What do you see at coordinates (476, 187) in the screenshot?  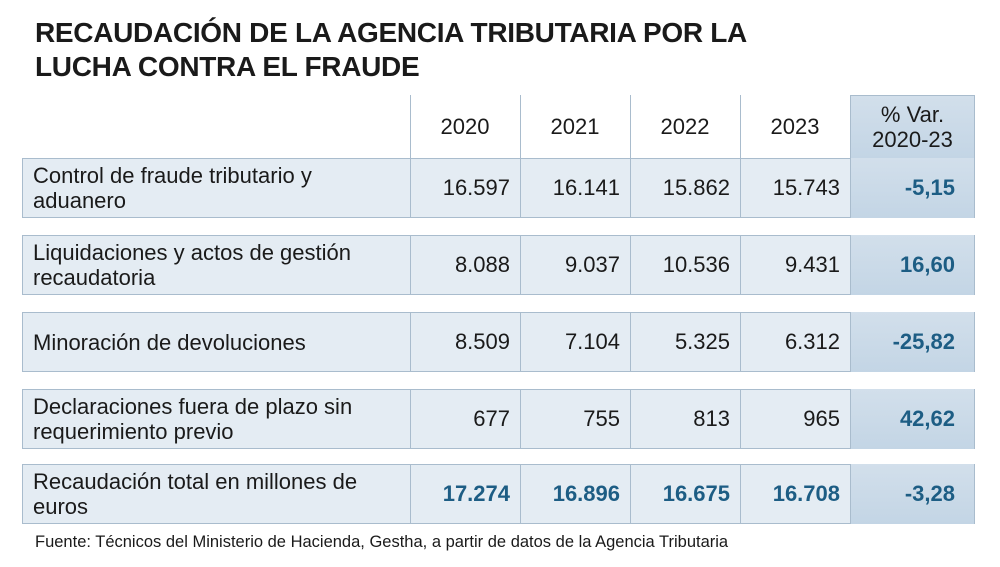 I see `cell-value: 16.597` at bounding box center [476, 187].